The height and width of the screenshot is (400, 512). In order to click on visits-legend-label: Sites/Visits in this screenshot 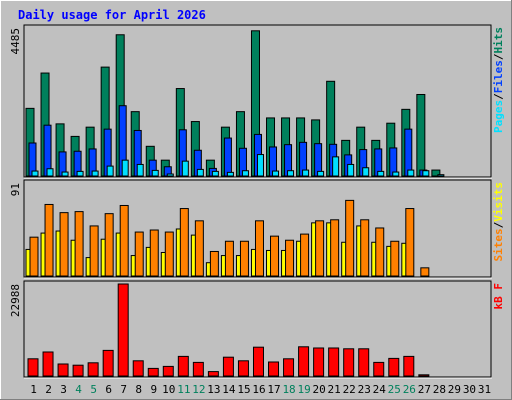, I will do `click(498, 222)`.